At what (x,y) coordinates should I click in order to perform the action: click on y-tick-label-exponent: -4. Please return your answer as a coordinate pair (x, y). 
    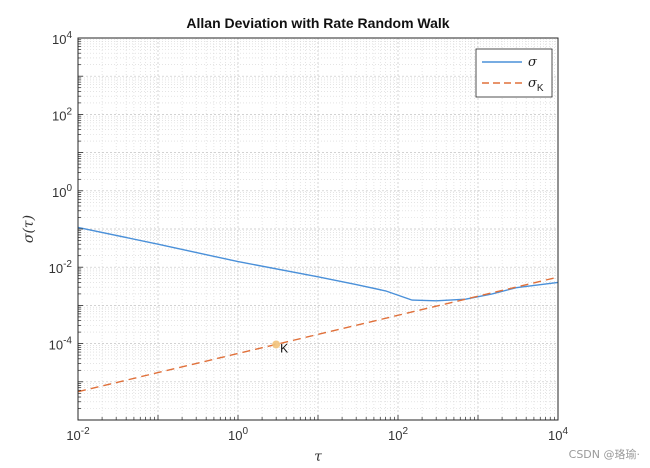
    Looking at the image, I should click on (67, 341).